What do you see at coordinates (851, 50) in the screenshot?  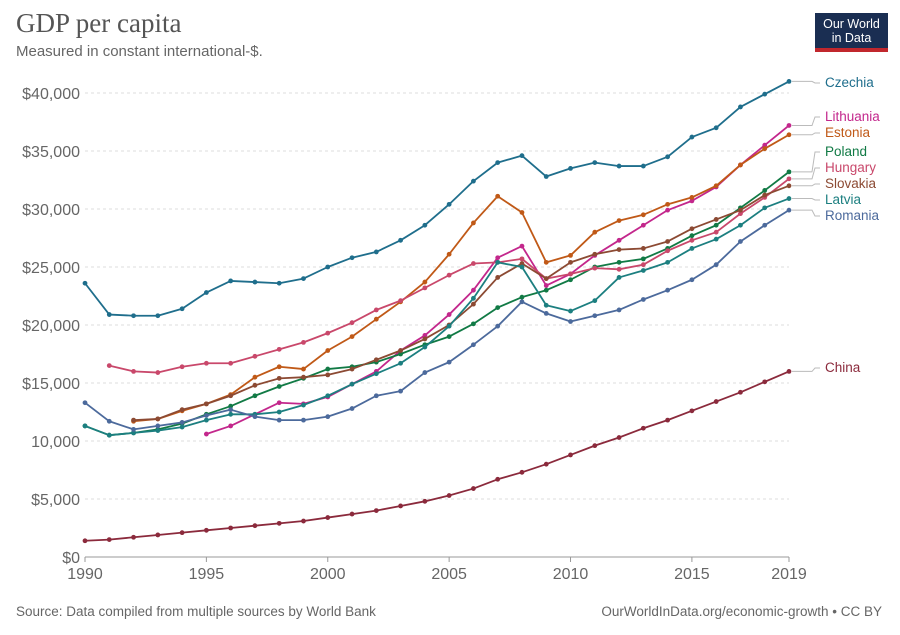 I see `logo-accent-bar` at bounding box center [851, 50].